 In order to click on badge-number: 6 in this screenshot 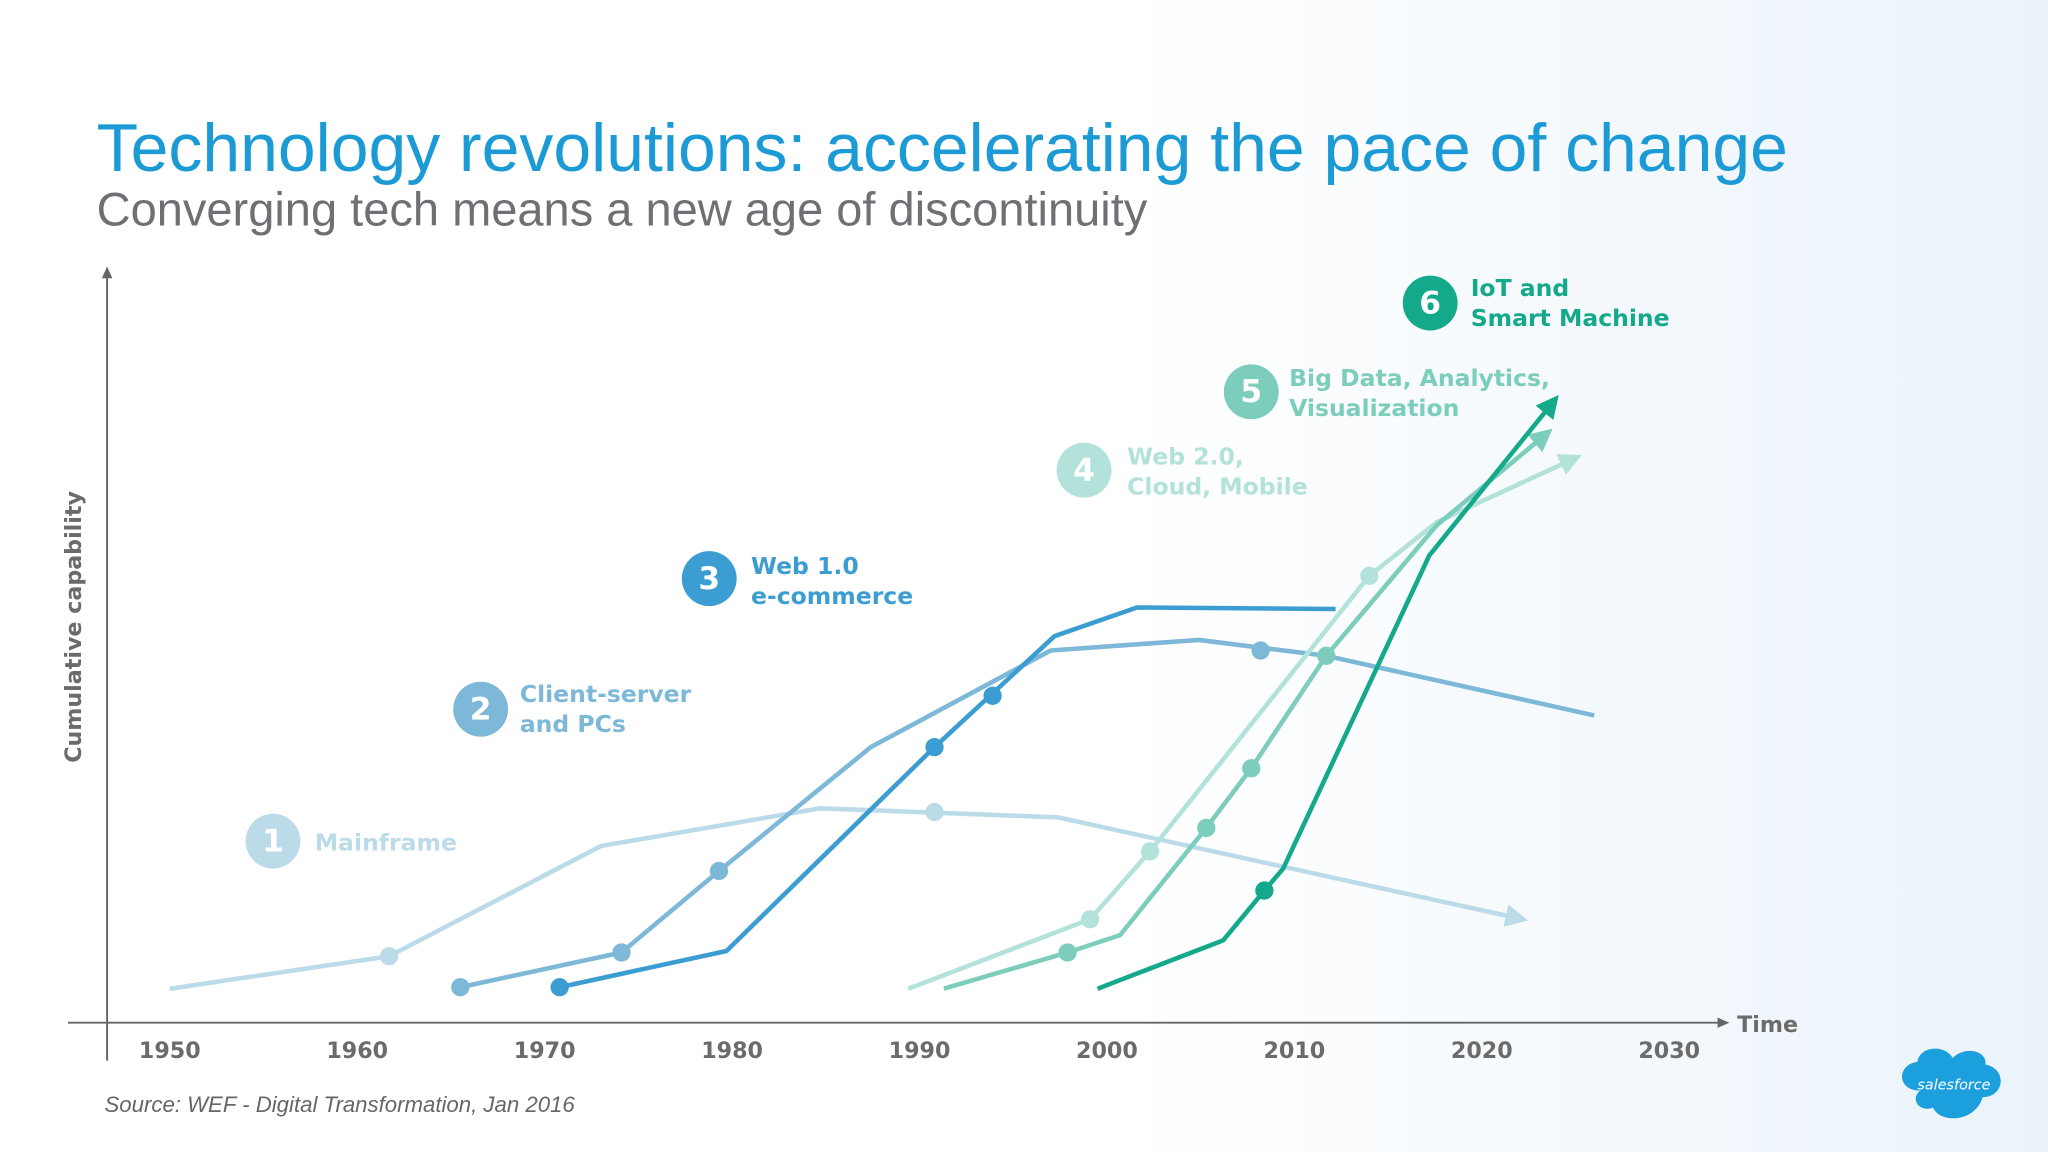, I will do `click(1430, 303)`.